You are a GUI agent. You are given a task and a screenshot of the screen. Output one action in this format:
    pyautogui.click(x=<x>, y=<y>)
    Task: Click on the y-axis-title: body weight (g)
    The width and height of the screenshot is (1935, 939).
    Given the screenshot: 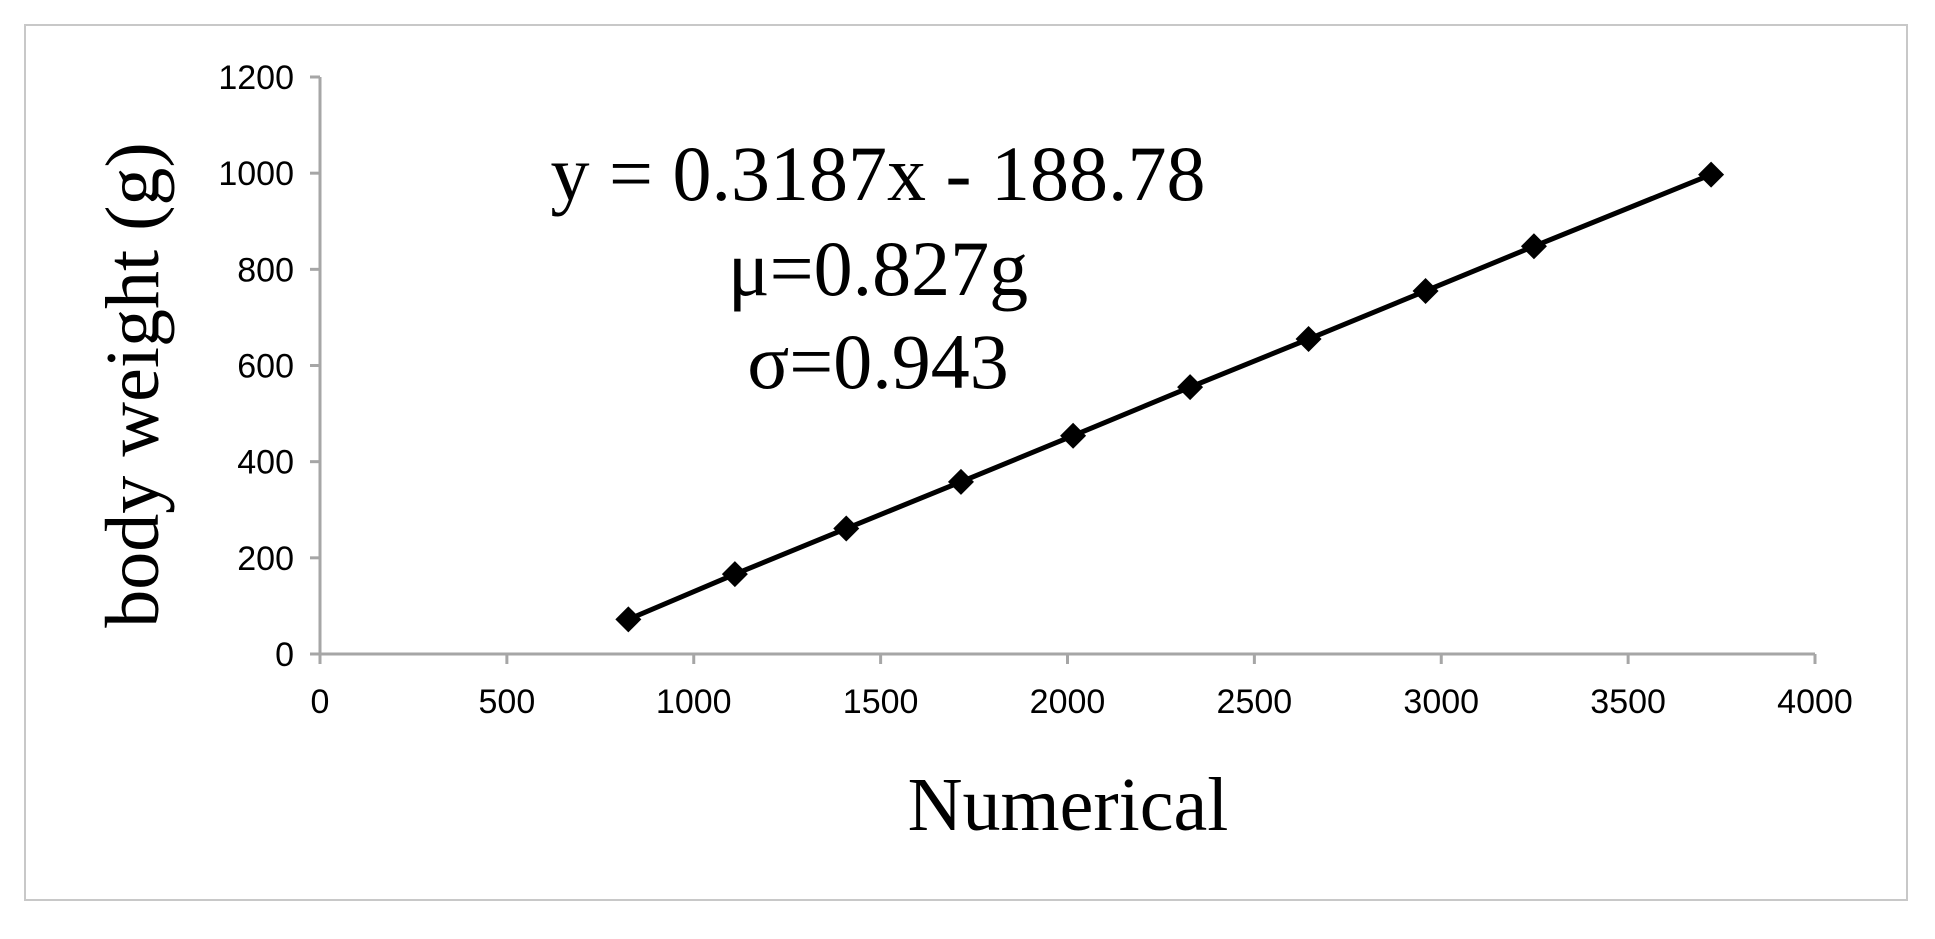 What is the action you would take?
    pyautogui.click(x=133, y=384)
    